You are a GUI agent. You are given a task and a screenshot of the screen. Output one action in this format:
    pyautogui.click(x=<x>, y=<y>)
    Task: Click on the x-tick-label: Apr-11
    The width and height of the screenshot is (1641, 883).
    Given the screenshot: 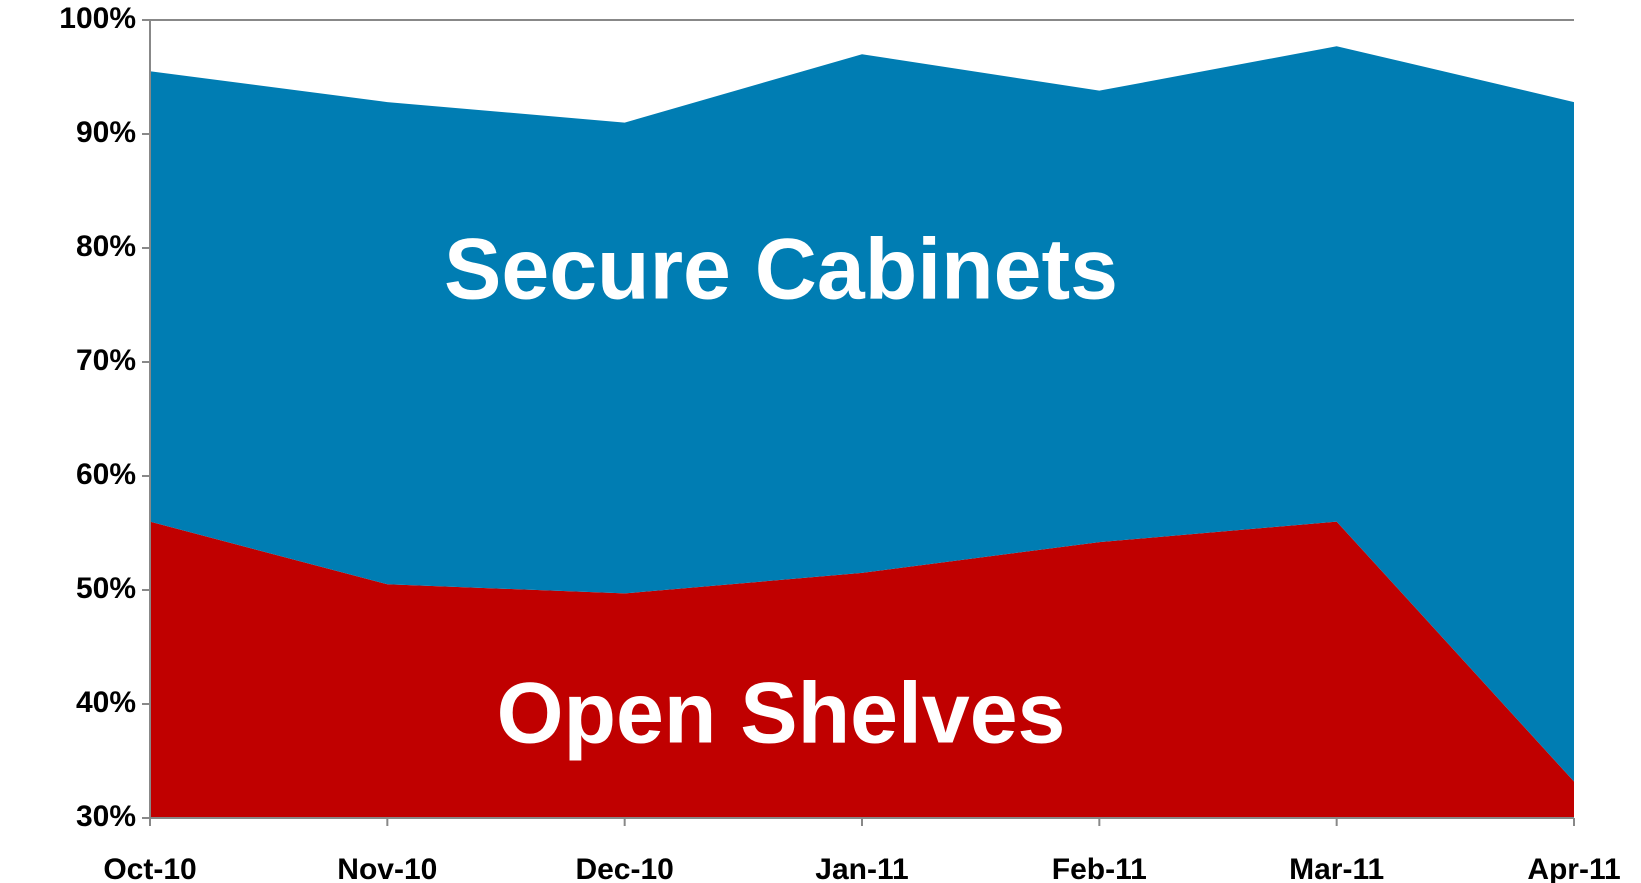 What is the action you would take?
    pyautogui.click(x=1573, y=868)
    